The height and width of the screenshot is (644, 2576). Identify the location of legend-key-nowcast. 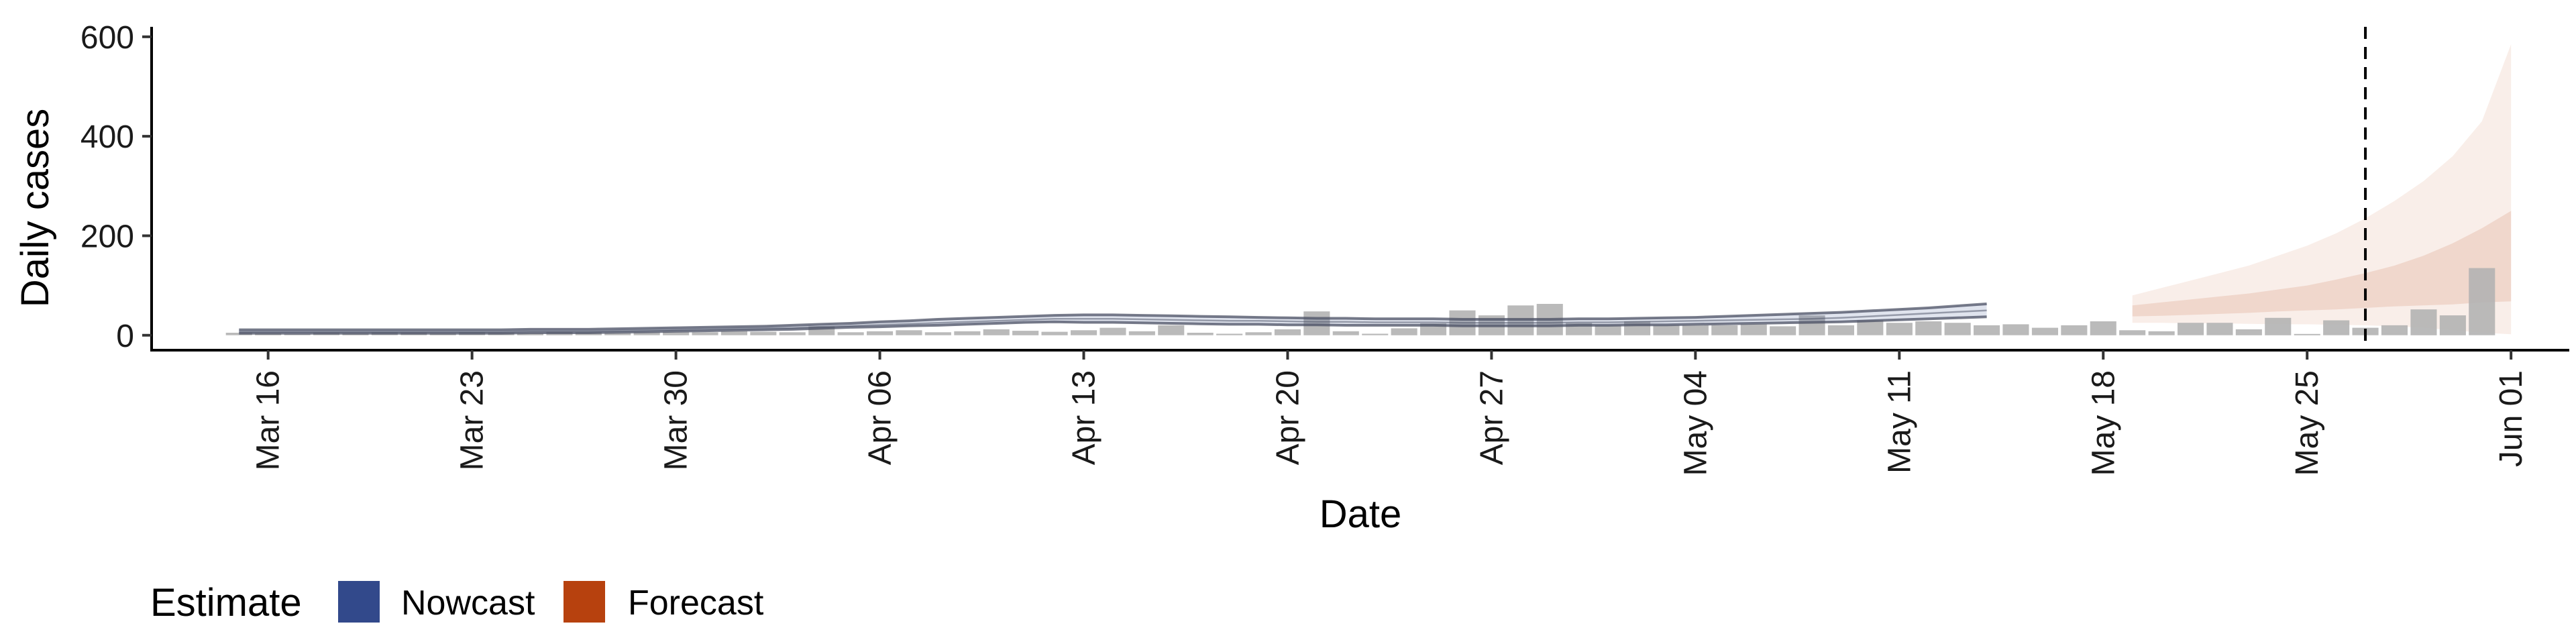
(359, 602).